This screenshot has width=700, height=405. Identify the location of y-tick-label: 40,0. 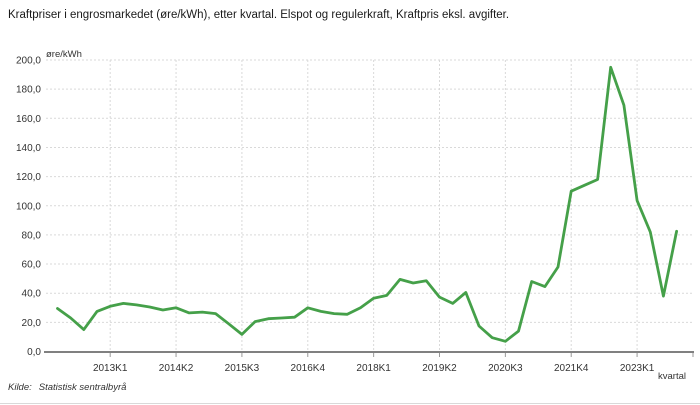
(32, 294).